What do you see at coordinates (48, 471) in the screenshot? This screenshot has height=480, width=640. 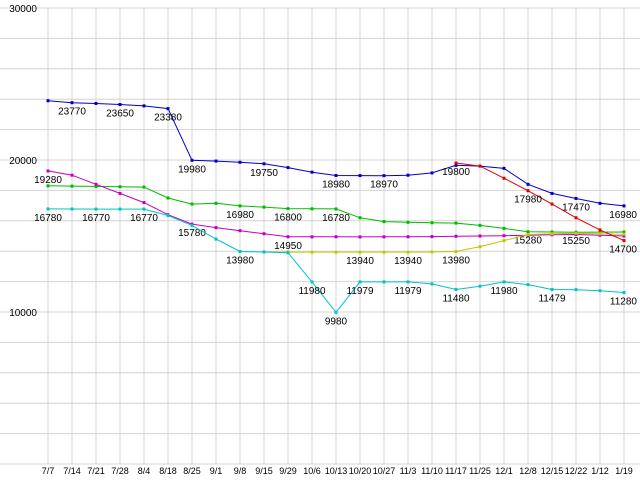 I see `x-tick-label: 7/7` at bounding box center [48, 471].